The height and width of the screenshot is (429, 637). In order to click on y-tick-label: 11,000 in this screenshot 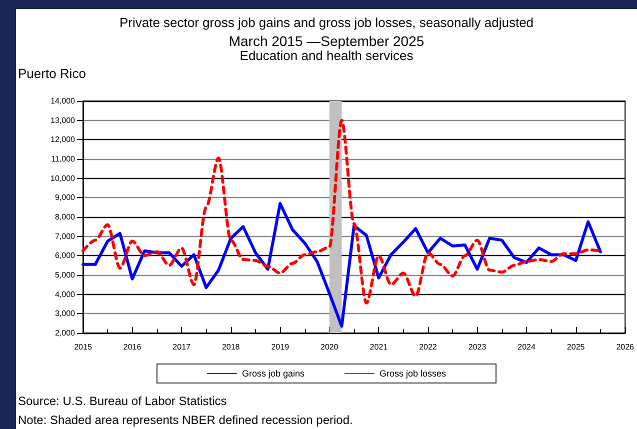, I will do `click(63, 159)`.